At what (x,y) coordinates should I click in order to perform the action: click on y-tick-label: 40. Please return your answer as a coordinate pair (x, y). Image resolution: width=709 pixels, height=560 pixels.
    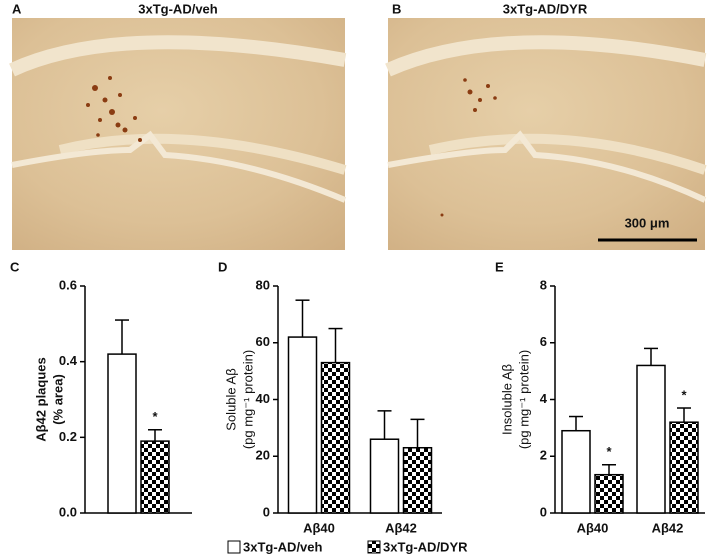
    Looking at the image, I should click on (263, 398).